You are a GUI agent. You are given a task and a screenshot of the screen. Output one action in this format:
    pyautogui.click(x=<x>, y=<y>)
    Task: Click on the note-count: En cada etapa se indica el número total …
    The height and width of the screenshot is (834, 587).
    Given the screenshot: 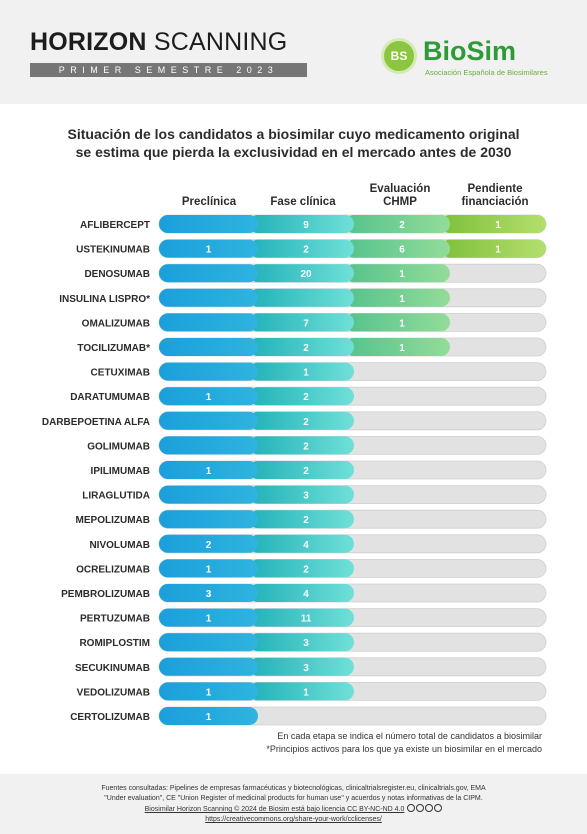 What is the action you would take?
    pyautogui.click(x=409, y=736)
    